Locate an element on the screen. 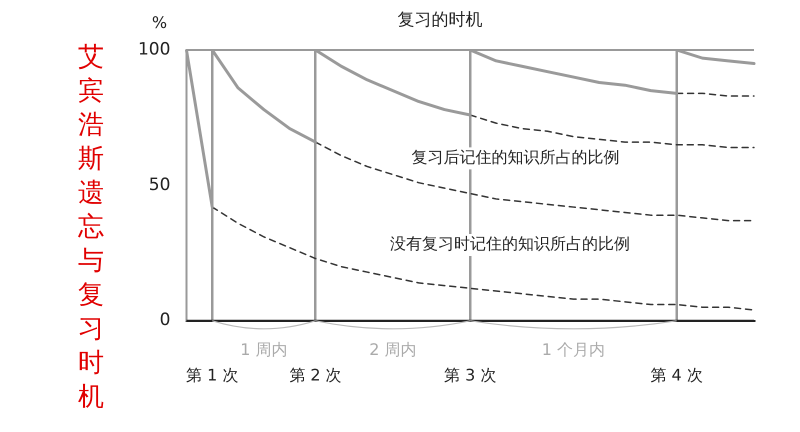 Image resolution: width=800 pixels, height=432 pixels. chart-title: 艾宾浩斯遗忘与复习时机 is located at coordinates (91, 227).